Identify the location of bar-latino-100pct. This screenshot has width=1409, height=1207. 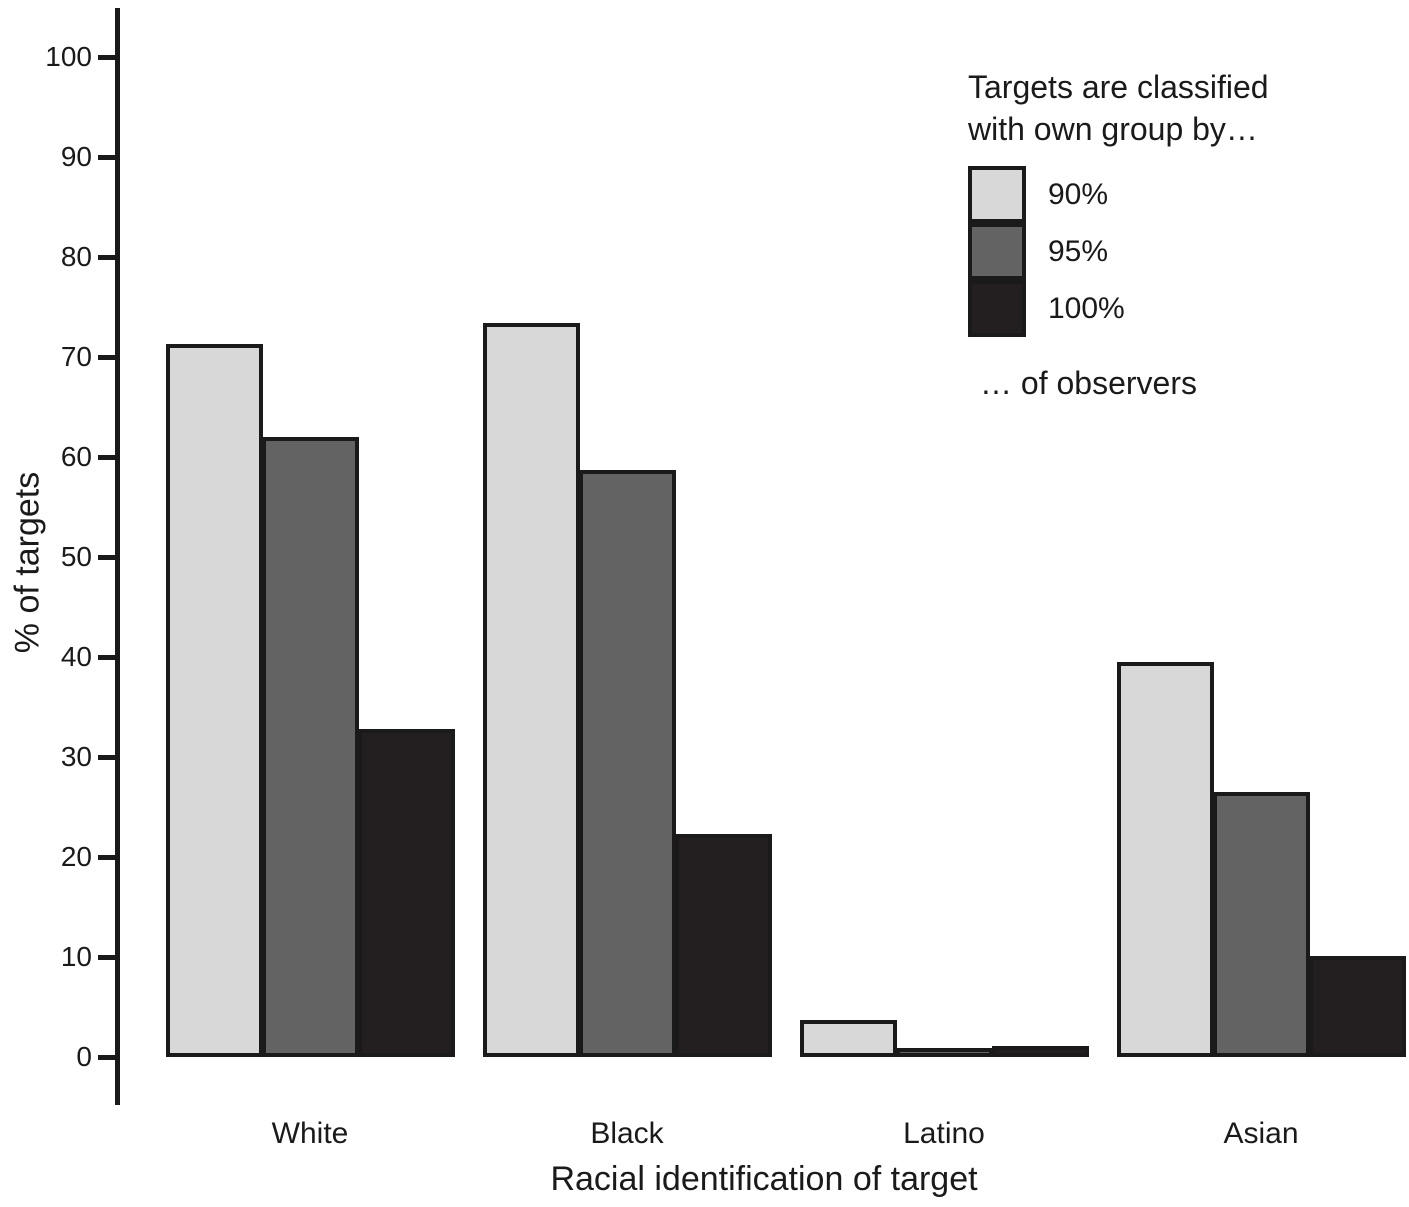
(1040, 1051).